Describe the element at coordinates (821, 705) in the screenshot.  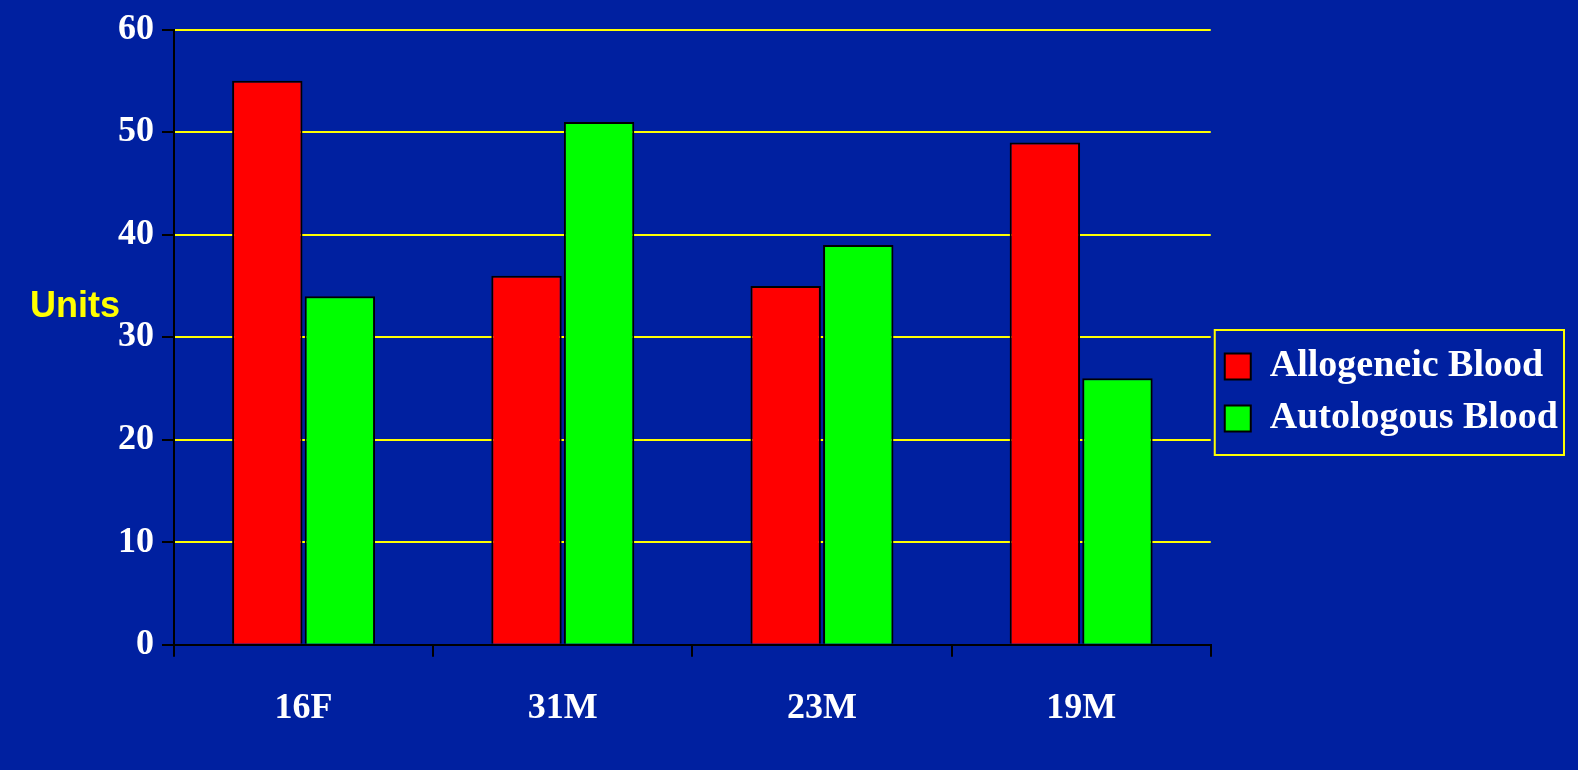
I see `x-tick-label: 23M` at that location.